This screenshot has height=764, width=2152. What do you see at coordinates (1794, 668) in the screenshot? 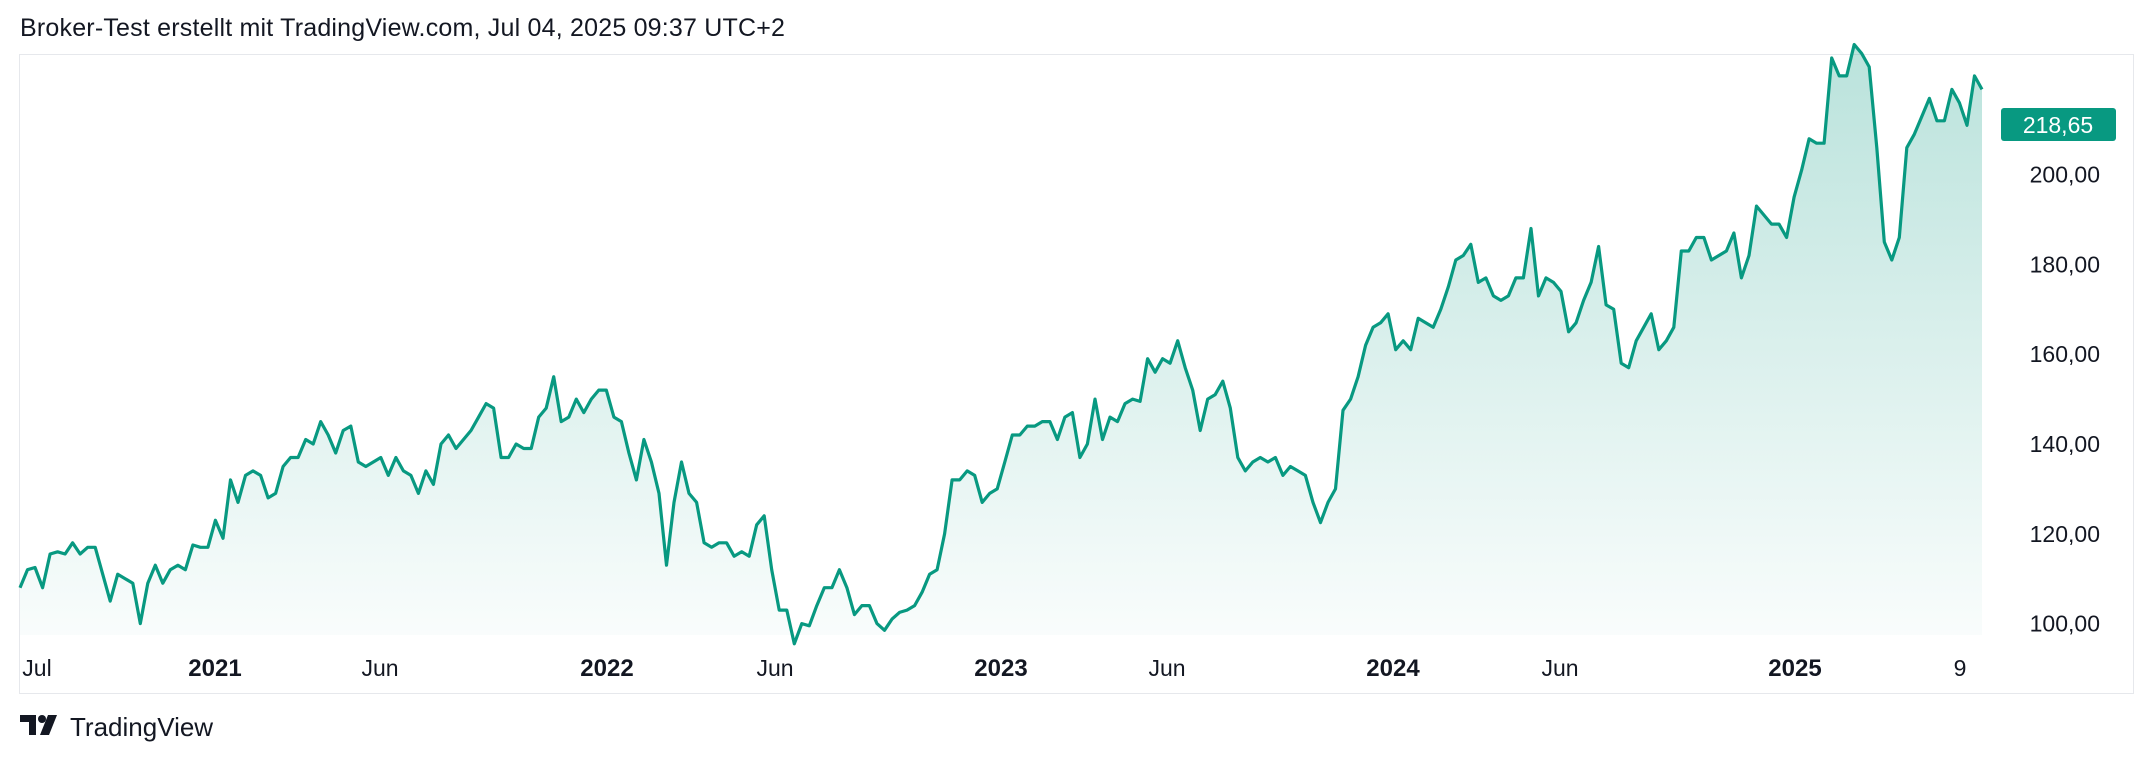
I see `x-tick-label: 2025` at bounding box center [1794, 668].